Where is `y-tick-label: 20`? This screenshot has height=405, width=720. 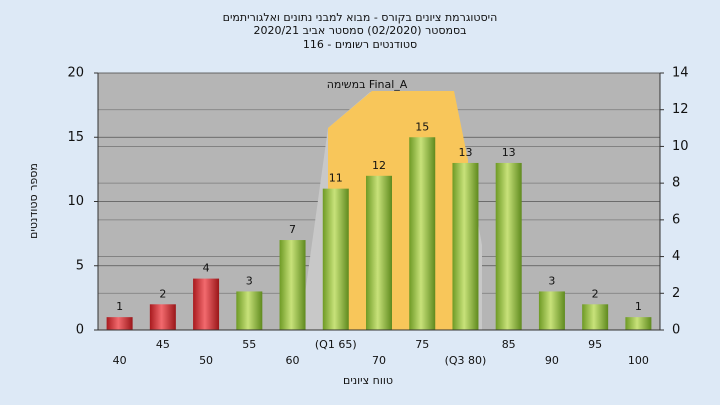
y-tick-label: 20 is located at coordinates (75, 73).